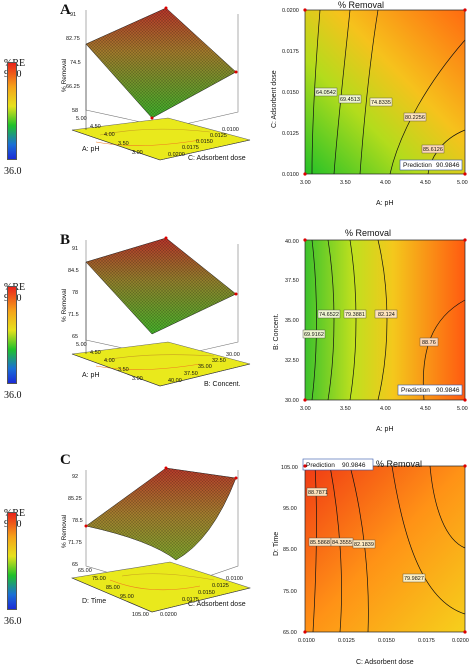 This screenshot has height=666, width=474. I want to click on y-tick: 40.00, so click(292, 242).